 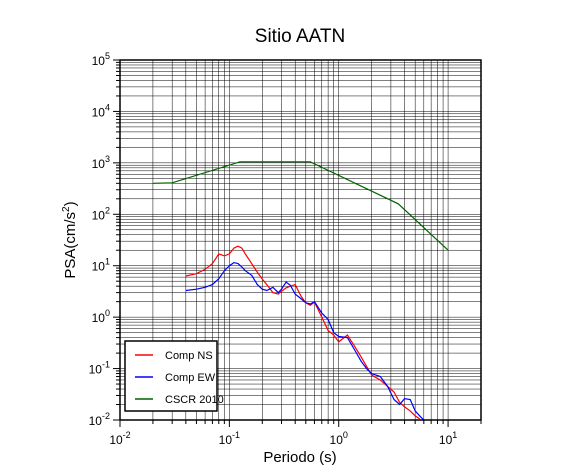 I want to click on y-axis-label: PSA(cm/s2), so click(x=70, y=239).